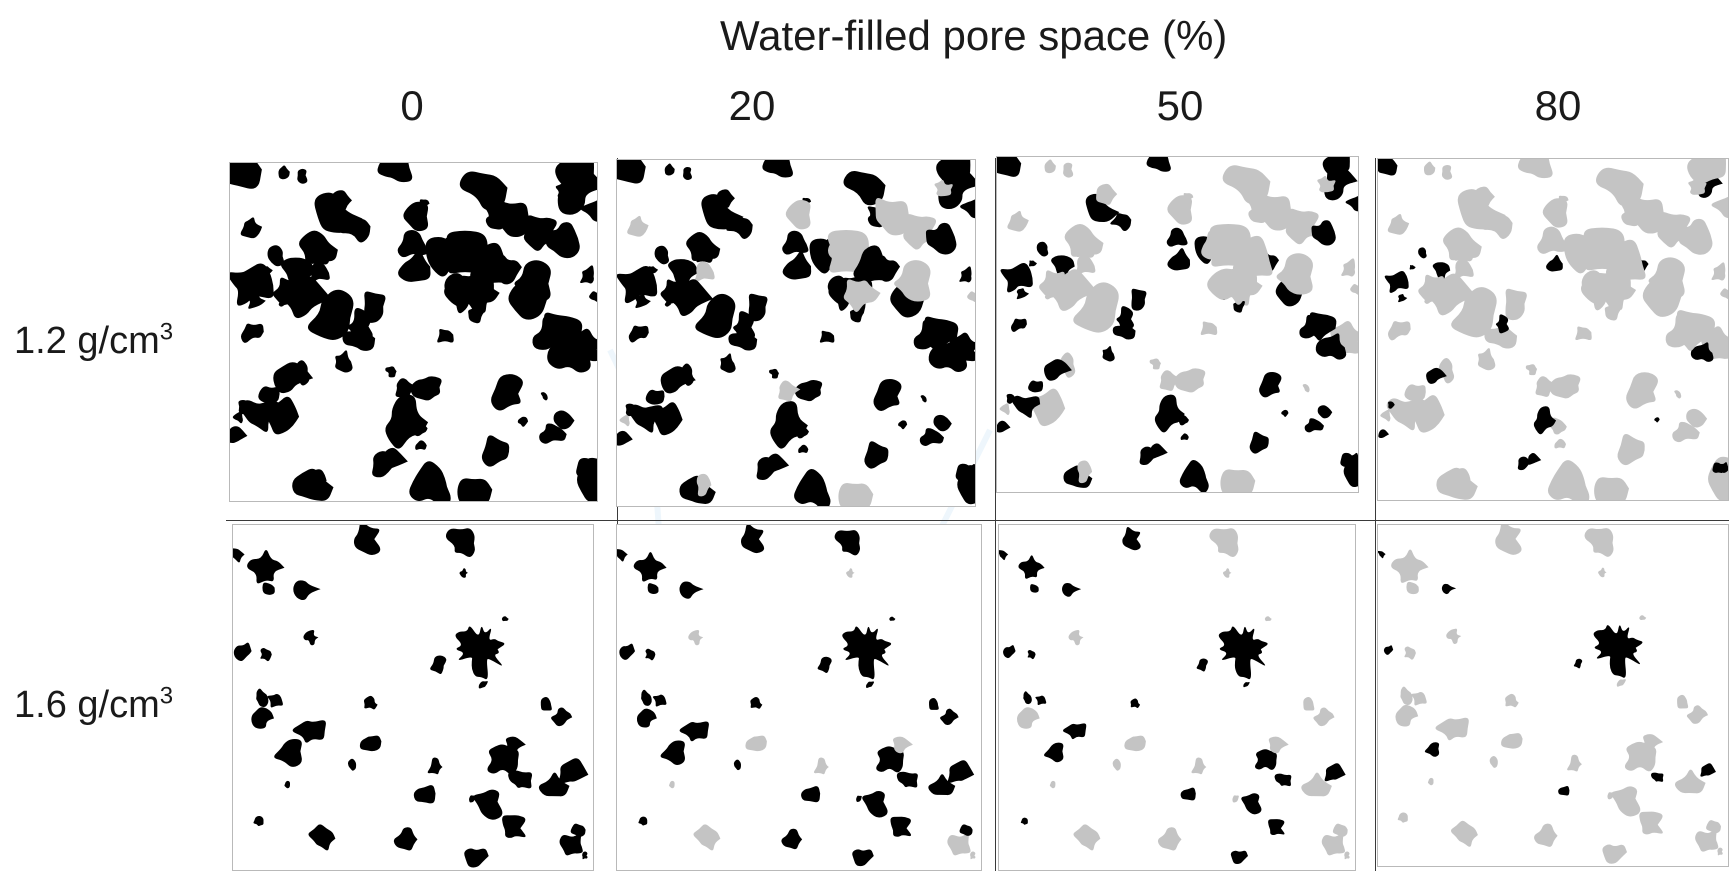  I want to click on pore-texture, so click(413, 332).